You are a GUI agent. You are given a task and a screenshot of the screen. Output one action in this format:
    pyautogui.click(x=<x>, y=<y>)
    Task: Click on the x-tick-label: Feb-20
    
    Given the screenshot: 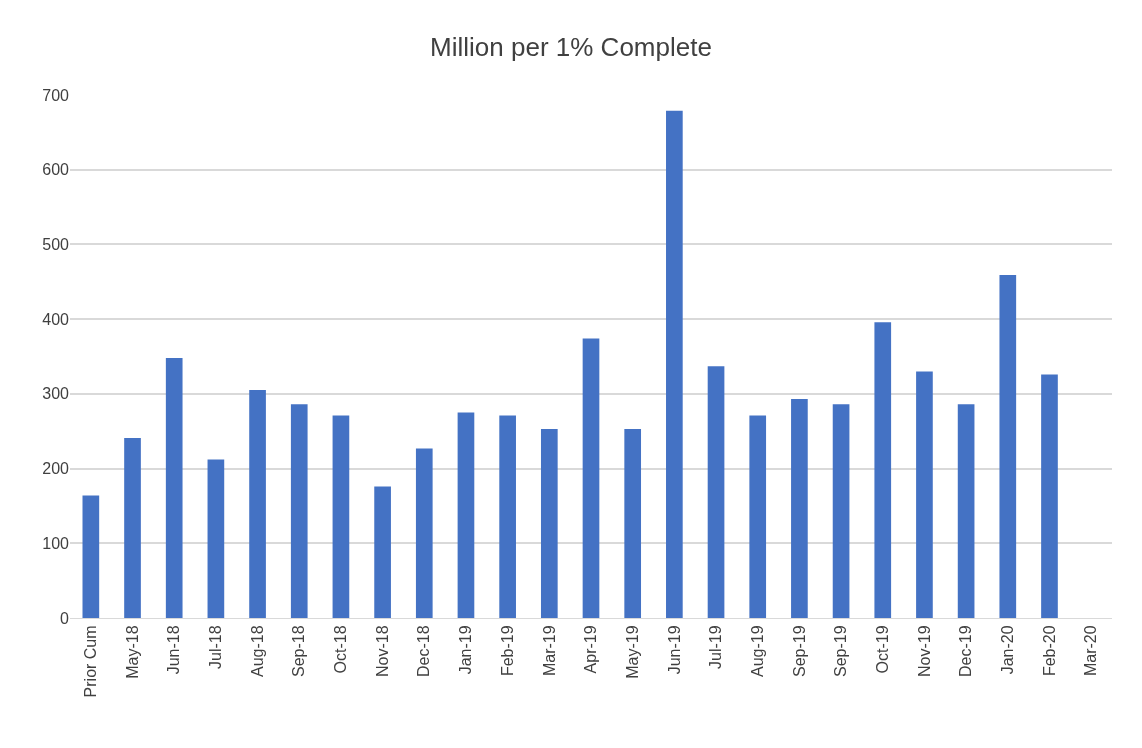 What is the action you would take?
    pyautogui.click(x=1049, y=651)
    